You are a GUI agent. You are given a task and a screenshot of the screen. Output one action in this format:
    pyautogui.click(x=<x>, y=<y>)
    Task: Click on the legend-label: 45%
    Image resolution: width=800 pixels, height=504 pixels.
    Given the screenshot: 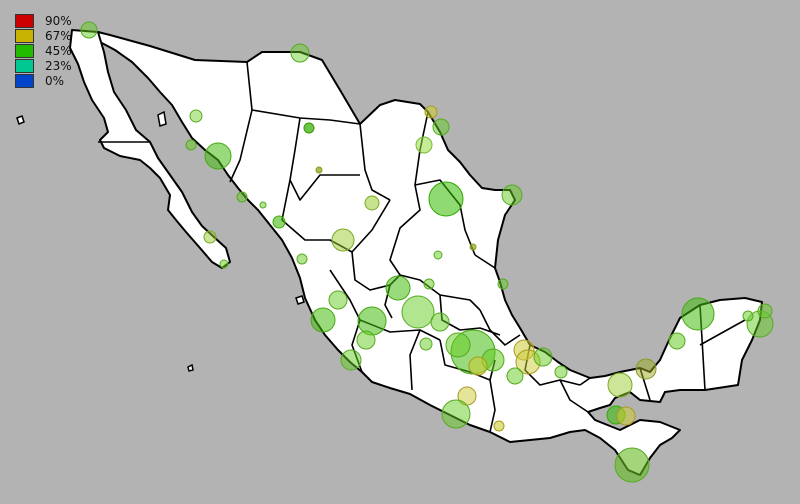 What is the action you would take?
    pyautogui.click(x=58, y=51)
    